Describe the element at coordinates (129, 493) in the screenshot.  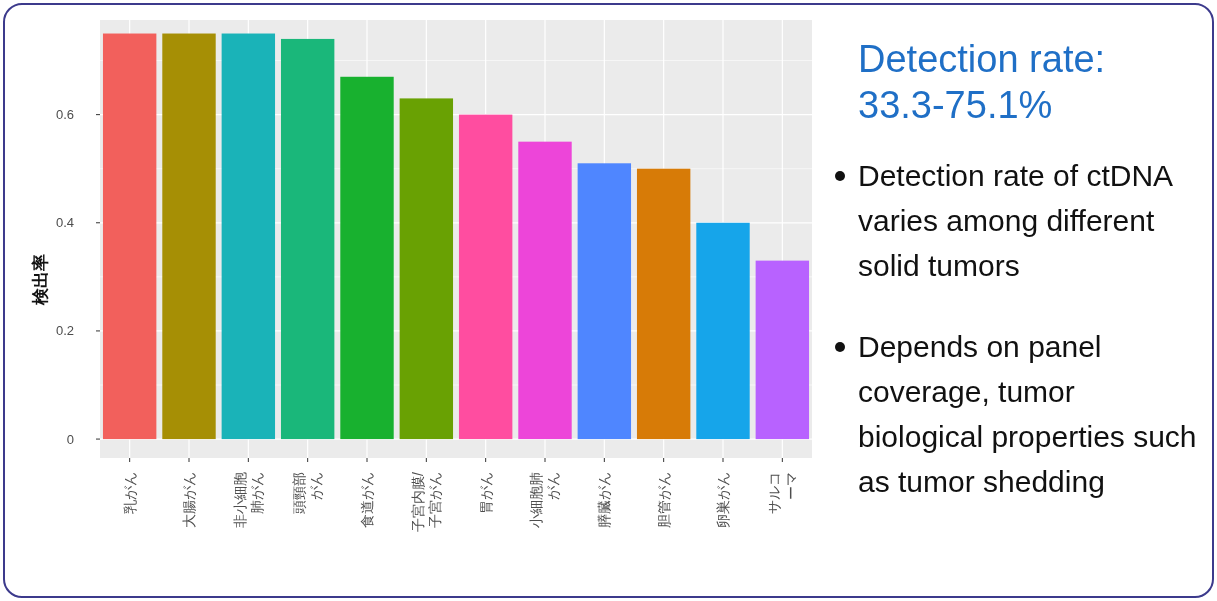
I see `x-tick-label: 乳がん` at that location.